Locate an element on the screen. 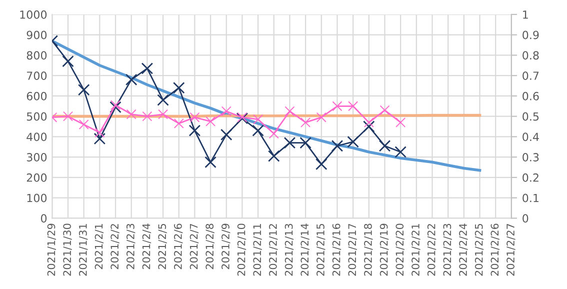  y-tick-label: 500 is located at coordinates (36, 116).